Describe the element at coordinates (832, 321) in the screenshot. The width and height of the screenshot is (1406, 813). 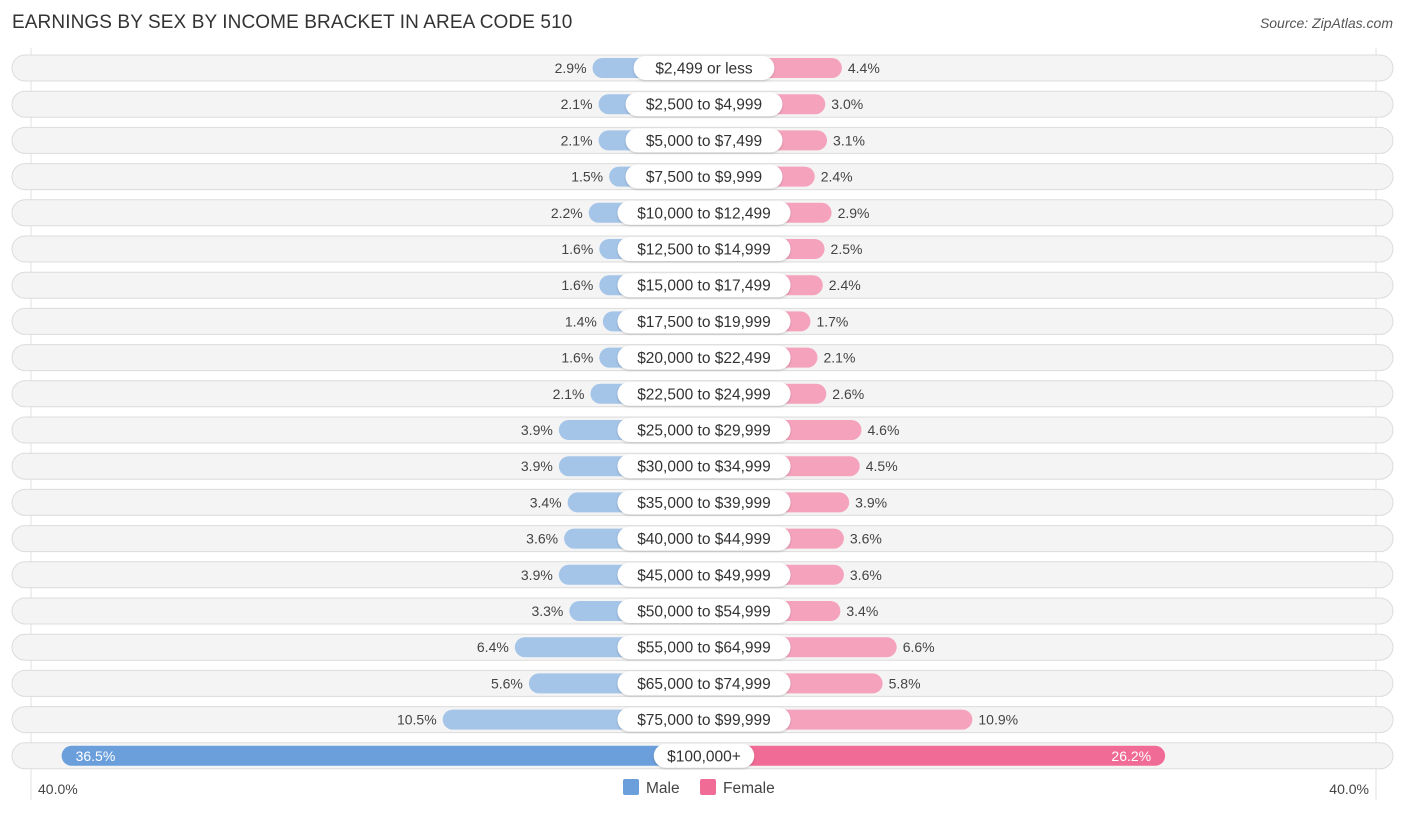
I see `value-label-female: 1.7%` at that location.